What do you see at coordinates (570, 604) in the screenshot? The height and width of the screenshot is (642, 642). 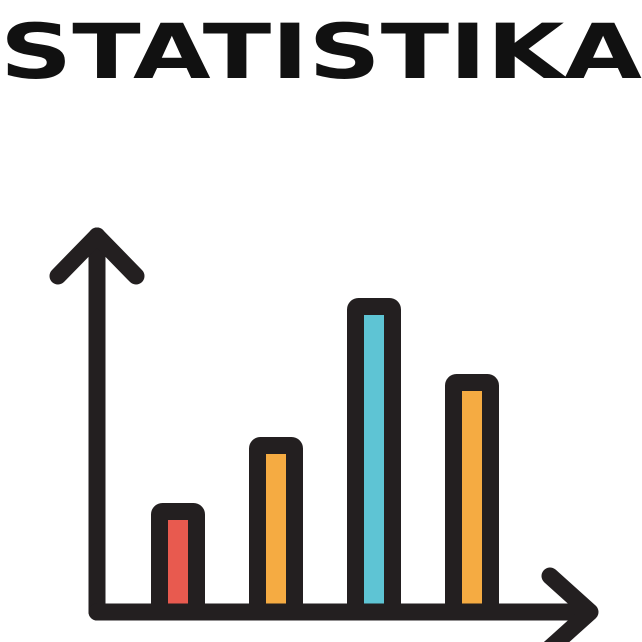 I see `x-axis-arrow-icon` at bounding box center [570, 604].